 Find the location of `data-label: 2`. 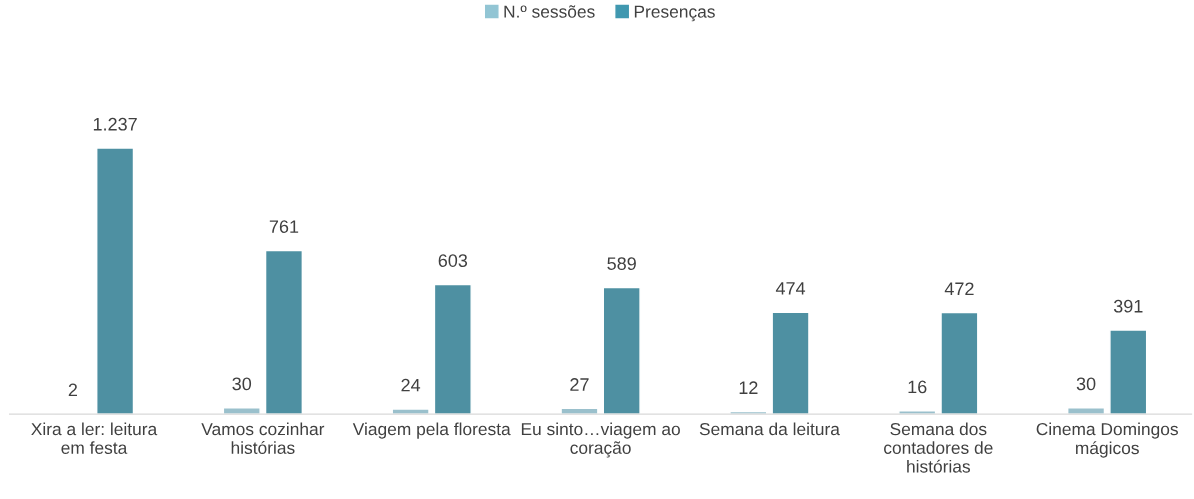

data-label: 2 is located at coordinates (72, 390).